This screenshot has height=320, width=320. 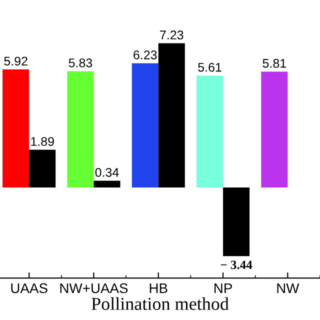 I want to click on data-label: 6.23, so click(x=145, y=55).